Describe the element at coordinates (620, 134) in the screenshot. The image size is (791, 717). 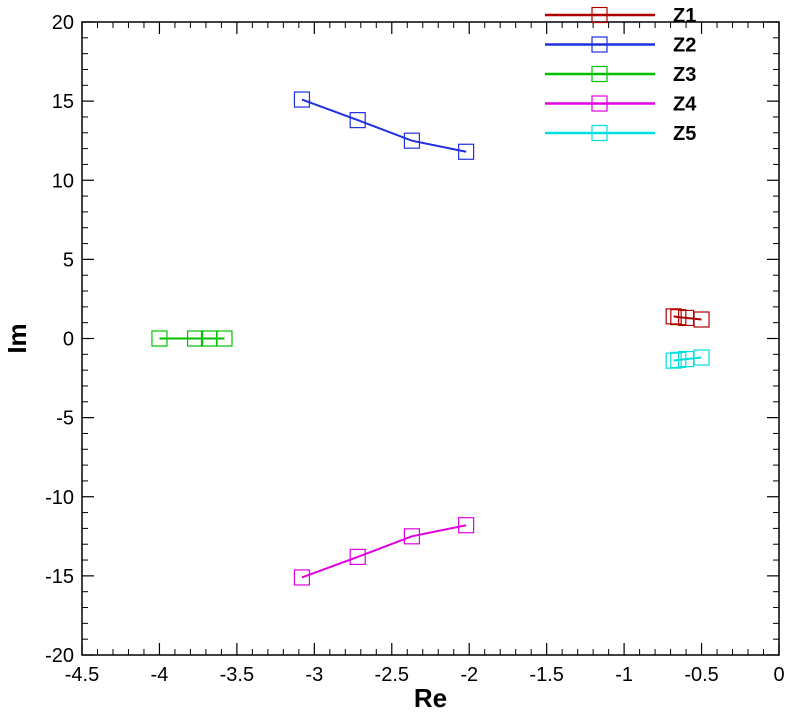
I see `legend-item-z5: Z5` at that location.